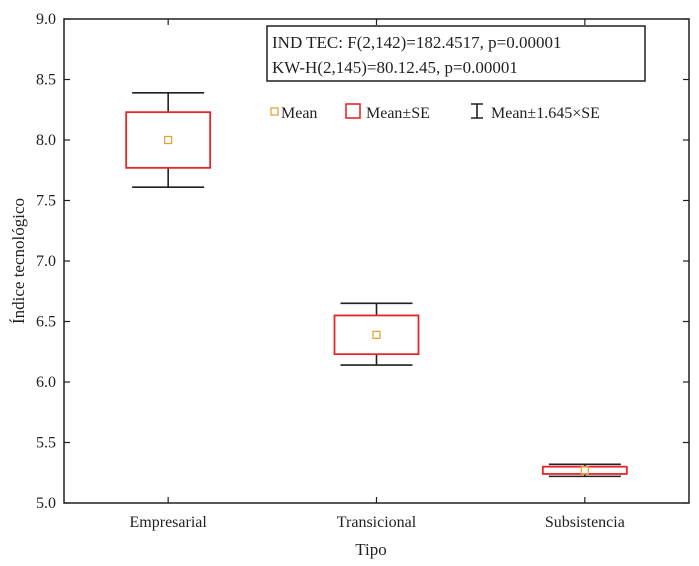  I want to click on y-tick-label: 8.0, so click(46, 140).